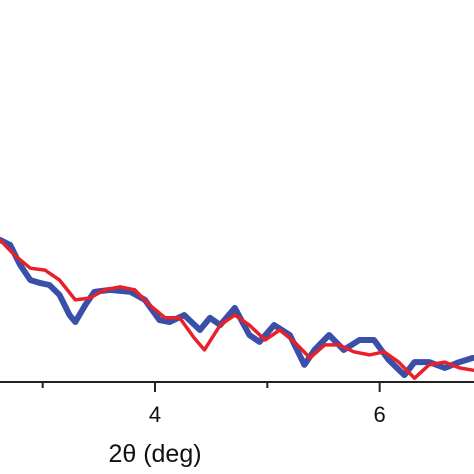 This screenshot has height=474, width=474. Describe the element at coordinates (380, 414) in the screenshot. I see `x-tick-label: 6` at that location.